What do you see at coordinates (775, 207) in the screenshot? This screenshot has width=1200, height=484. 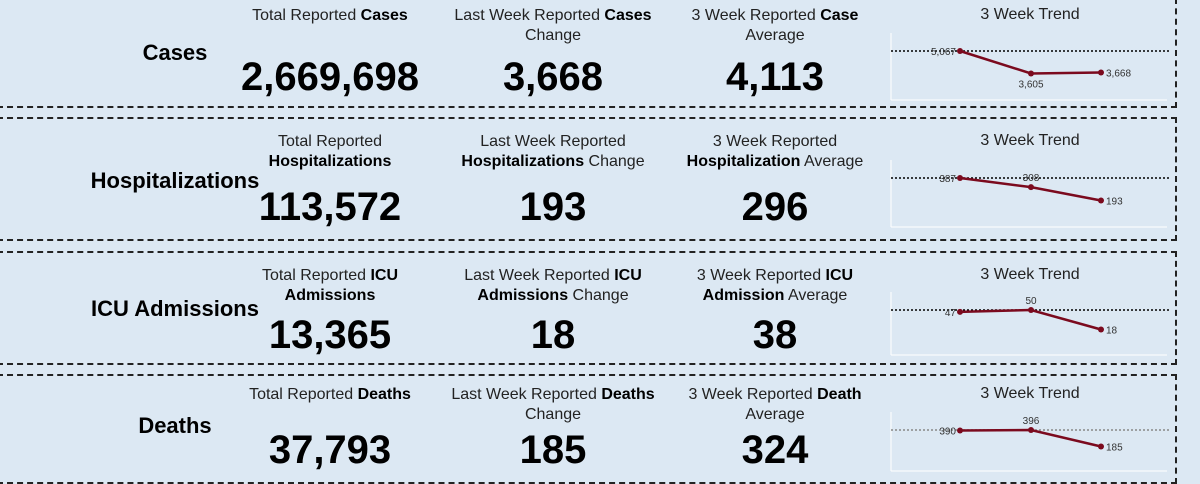 I see `average-value: 296` at bounding box center [775, 207].